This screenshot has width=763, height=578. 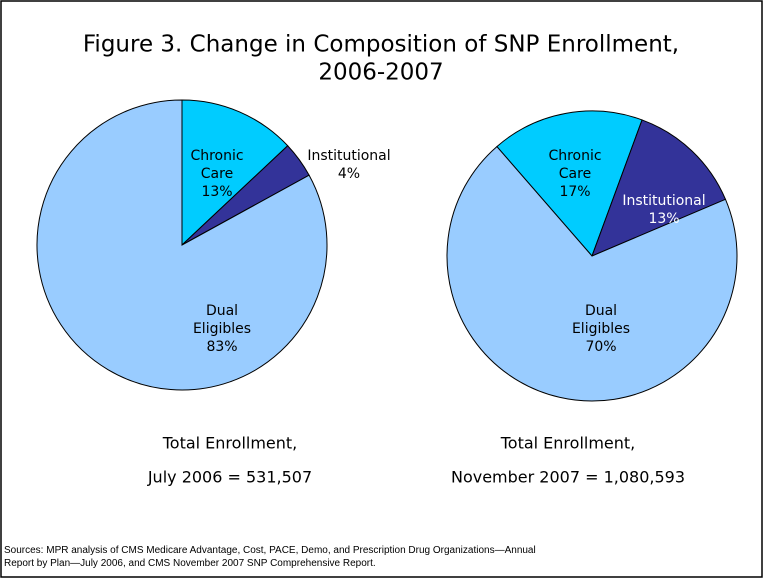 What do you see at coordinates (380, 73) in the screenshot?
I see `title-line: 2006-2007` at bounding box center [380, 73].